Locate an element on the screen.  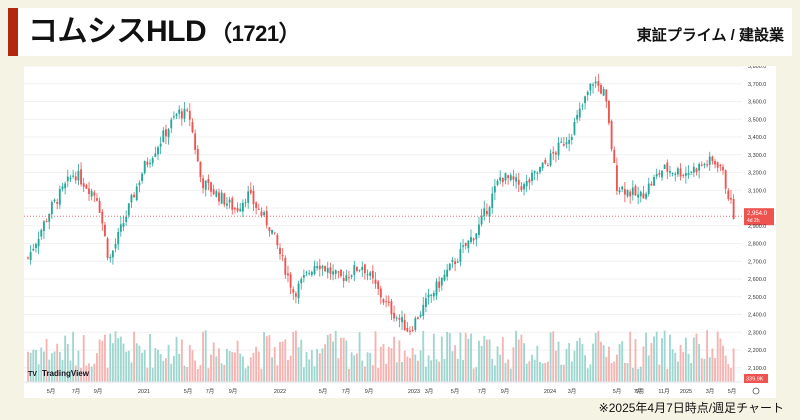
y-tick-label: 2,100.0 is located at coordinates (757, 369).